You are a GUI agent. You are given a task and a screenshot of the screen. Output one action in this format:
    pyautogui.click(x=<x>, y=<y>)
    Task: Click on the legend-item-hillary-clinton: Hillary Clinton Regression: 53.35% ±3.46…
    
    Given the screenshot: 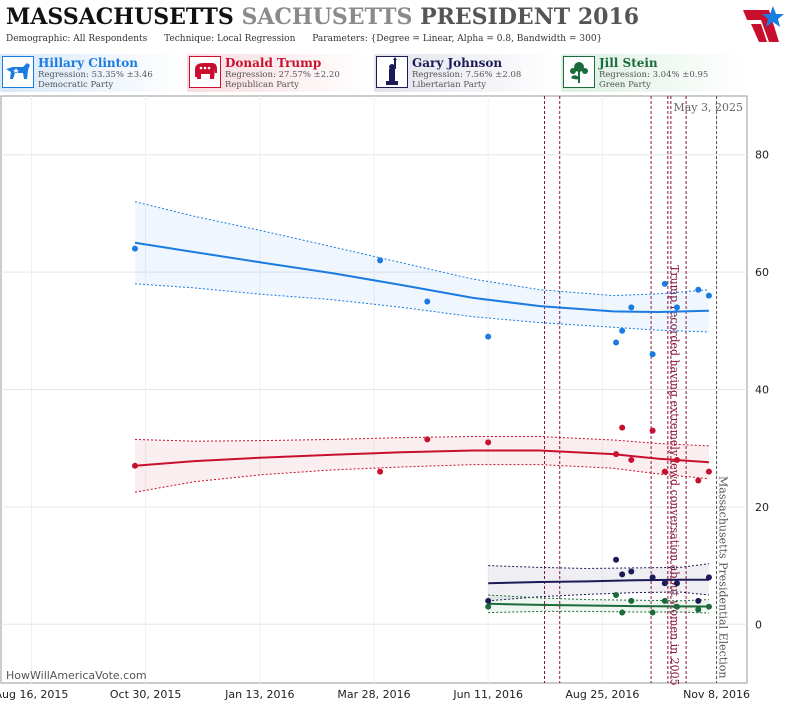 What is the action you would take?
    pyautogui.click(x=91, y=73)
    